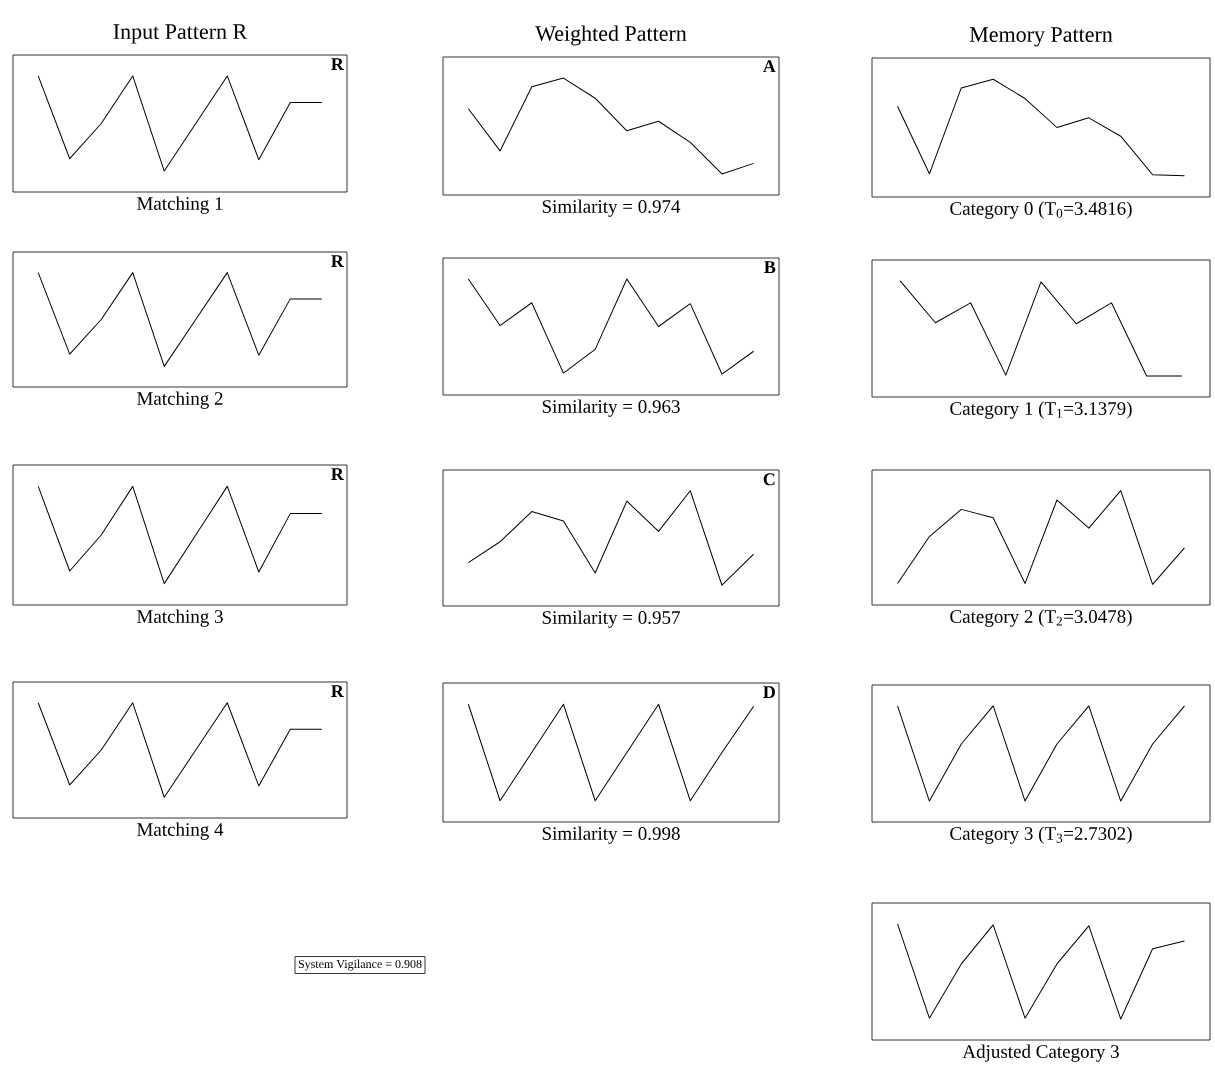 This screenshot has width=1215, height=1071. I want to click on x-axis-title: Category 1 (T$_{1}$=3.1379), so click(1041, 410).